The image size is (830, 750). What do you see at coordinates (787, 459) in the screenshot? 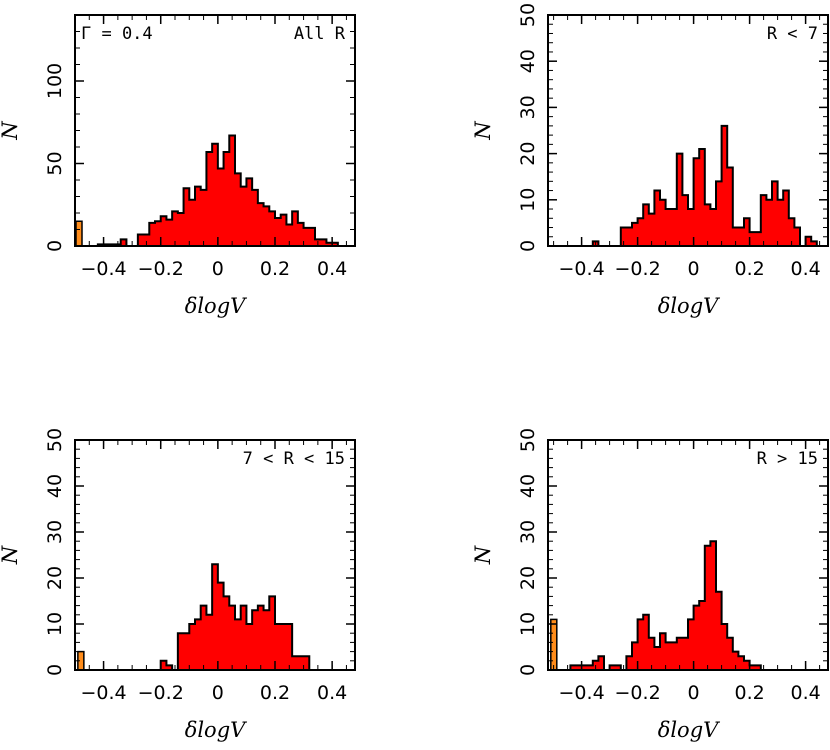
I see `panel-annotation-right: R > 15` at bounding box center [787, 459].